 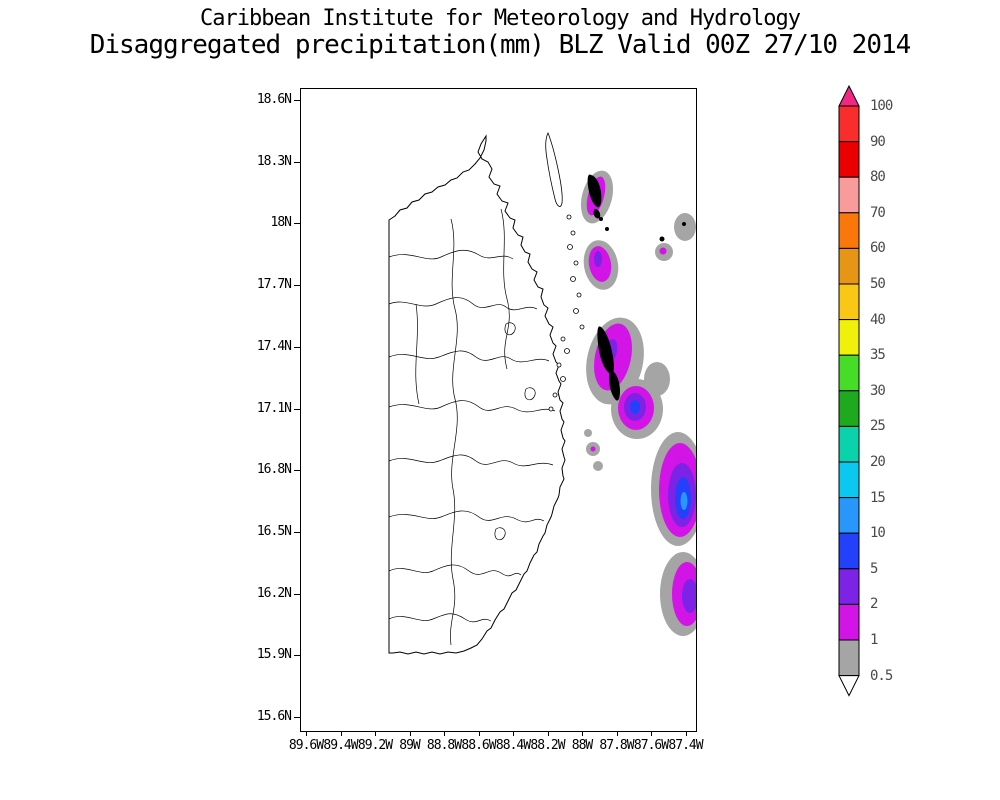 I want to click on colorbar-label: 100, so click(x=881, y=106).